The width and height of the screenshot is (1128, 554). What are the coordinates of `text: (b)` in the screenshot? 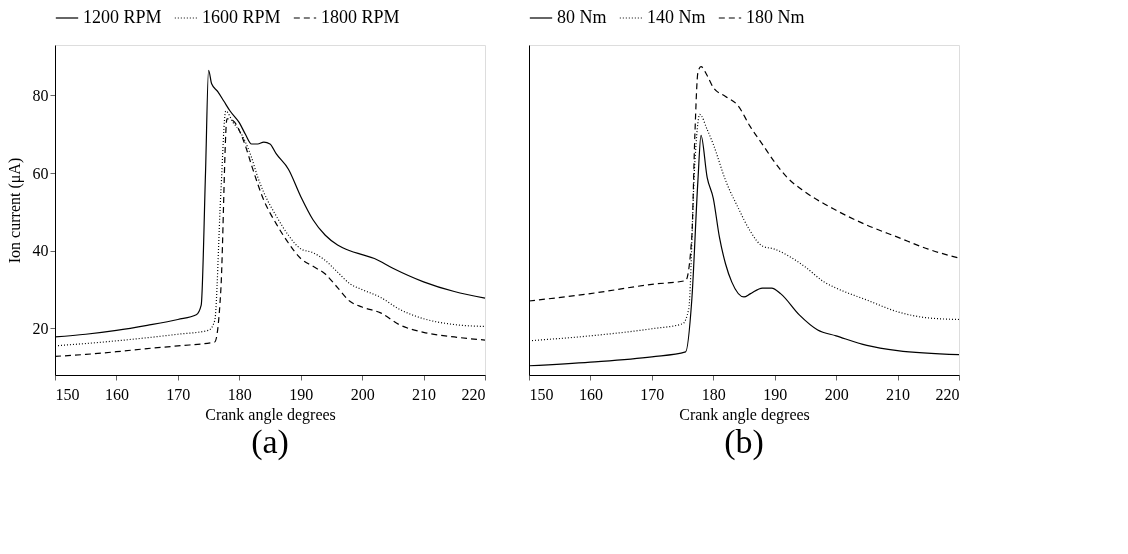 It's located at (744, 442).